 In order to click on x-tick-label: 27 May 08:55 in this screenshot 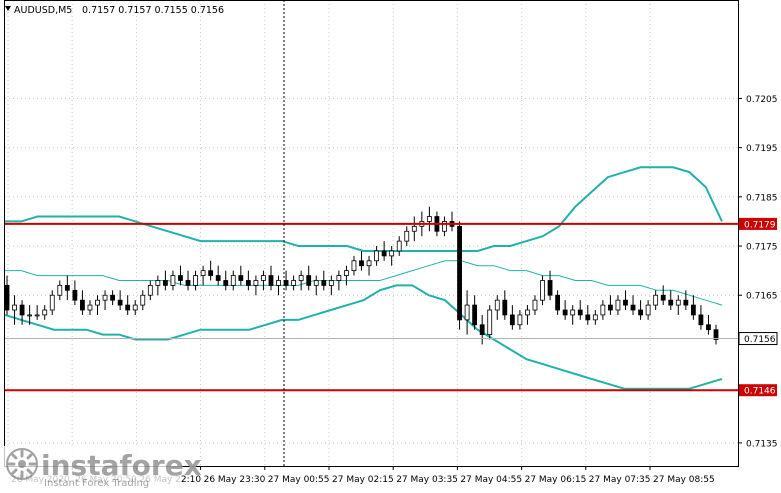, I will do `click(684, 480)`.